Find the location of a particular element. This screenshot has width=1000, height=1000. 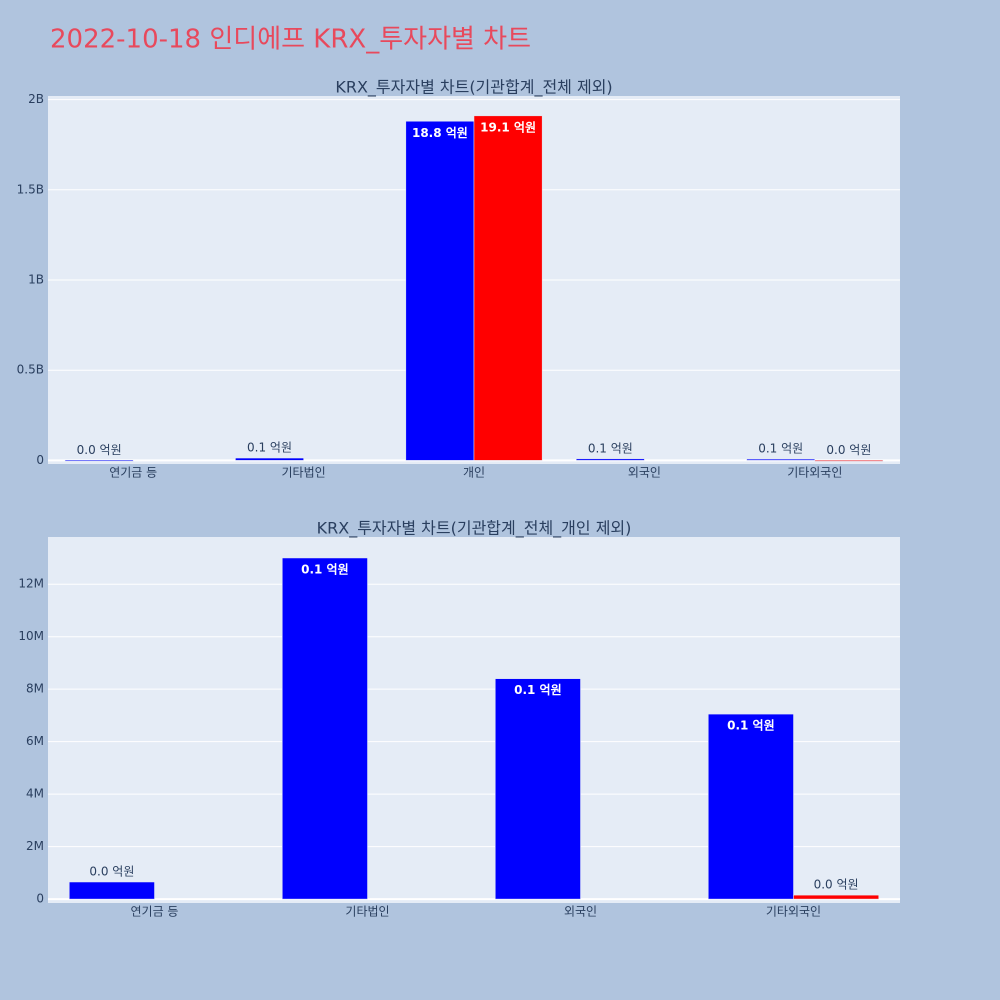

y-tick-label: 12M is located at coordinates (31, 584).